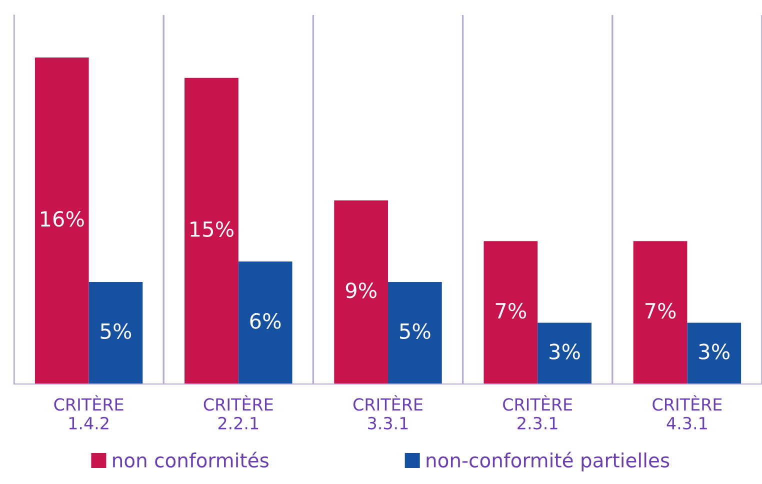  What do you see at coordinates (537, 412) in the screenshot?
I see `x-tick-label: CRITÈRE 2.3.1` at bounding box center [537, 412].